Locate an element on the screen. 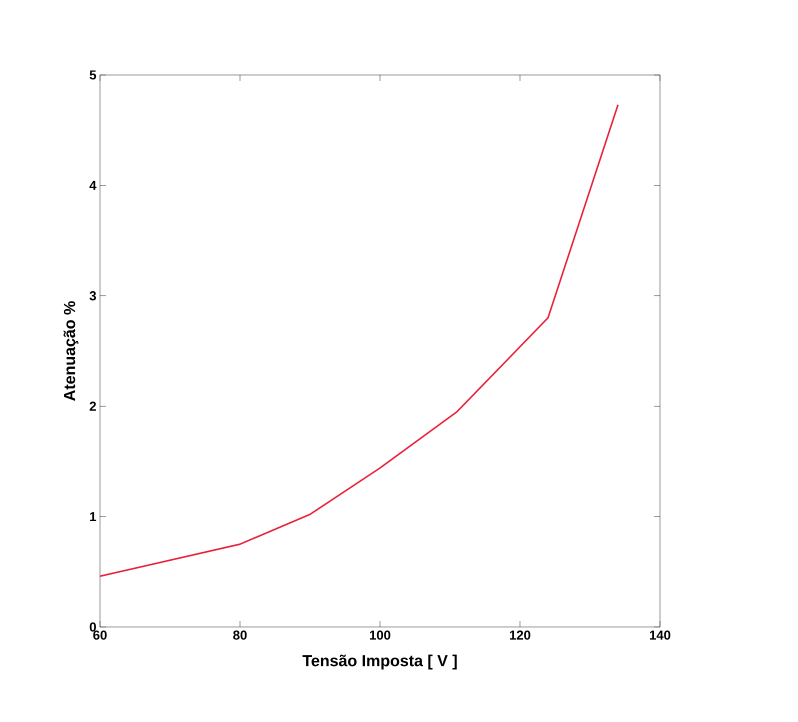  y-axis-title: Atenuação % is located at coordinates (71, 351).